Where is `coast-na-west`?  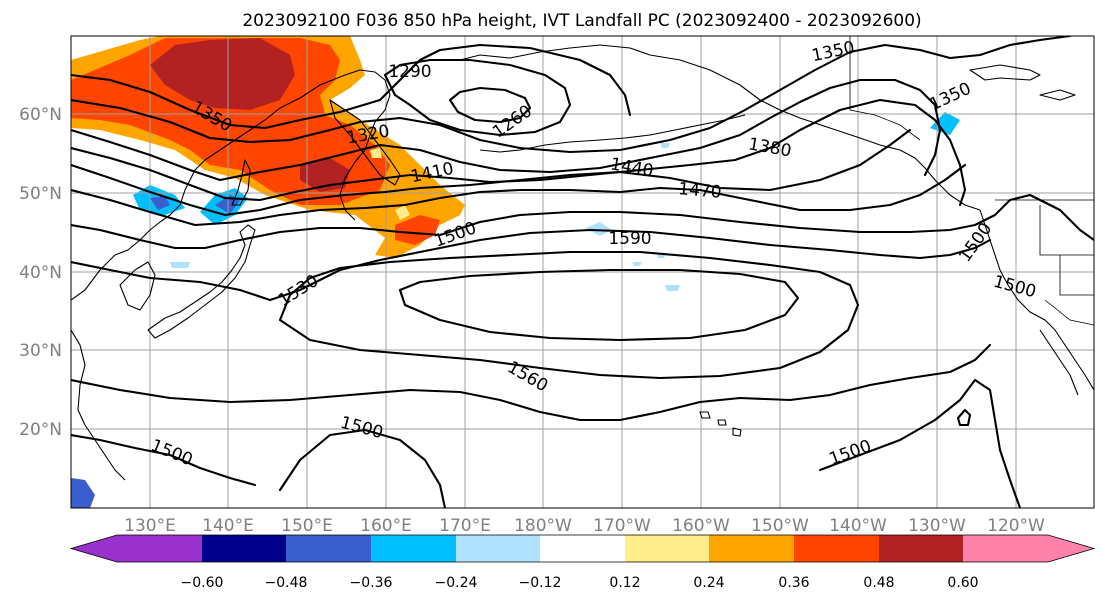
coast-na-west is located at coordinates (1036, 300).